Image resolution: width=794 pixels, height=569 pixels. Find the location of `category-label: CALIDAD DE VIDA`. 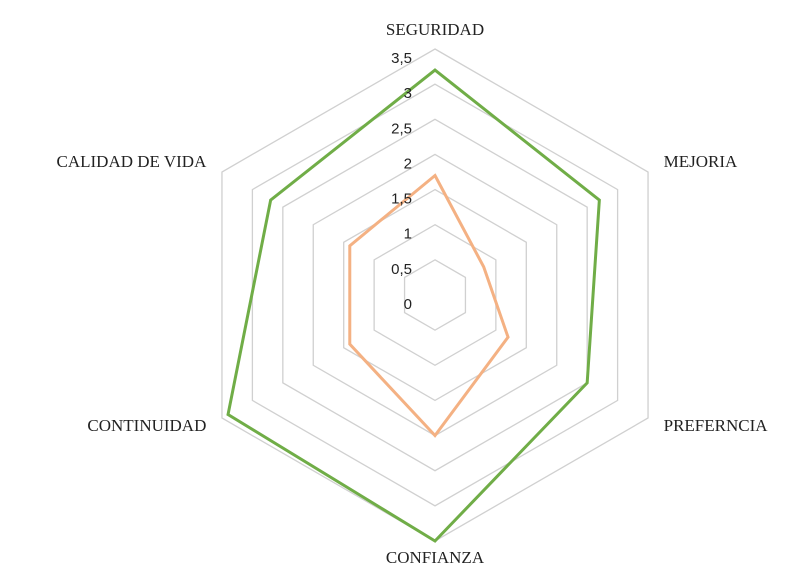

category-label: CALIDAD DE VIDA is located at coordinates (132, 161).